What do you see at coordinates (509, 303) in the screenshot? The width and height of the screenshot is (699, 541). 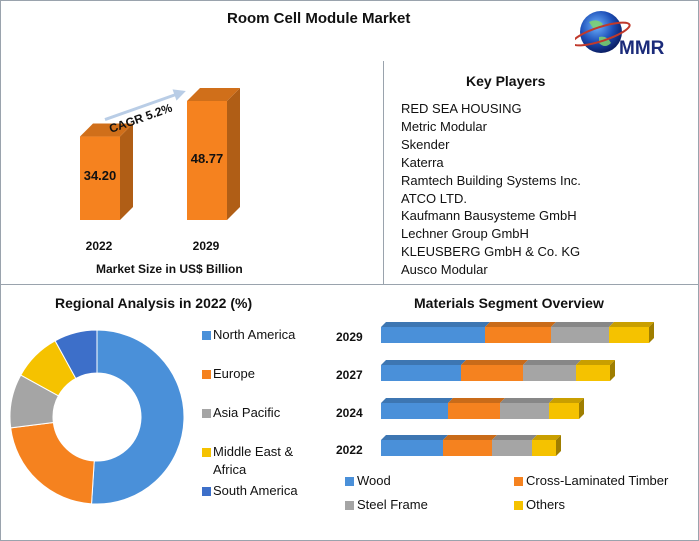 I see `materials-title: Materials Segment Overview` at bounding box center [509, 303].